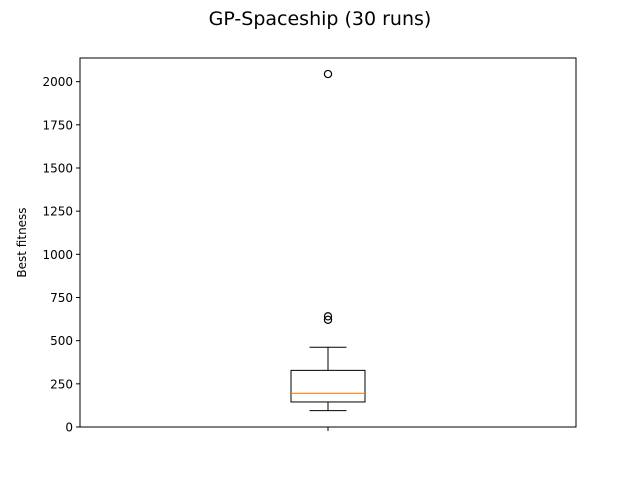 The image size is (640, 480). What do you see at coordinates (61, 341) in the screenshot?
I see `y-tick-label: 500` at bounding box center [61, 341].